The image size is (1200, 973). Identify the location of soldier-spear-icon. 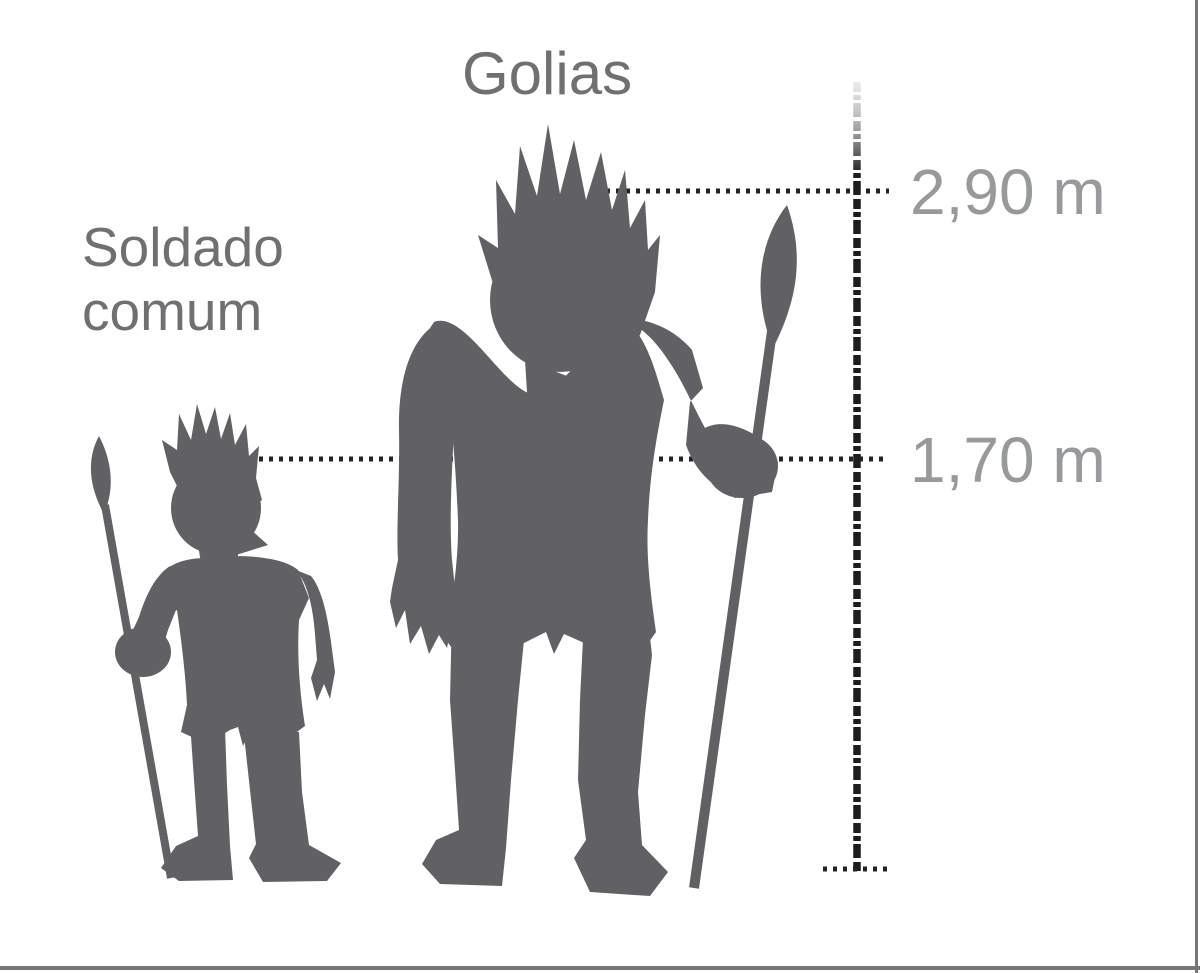
(132, 657).